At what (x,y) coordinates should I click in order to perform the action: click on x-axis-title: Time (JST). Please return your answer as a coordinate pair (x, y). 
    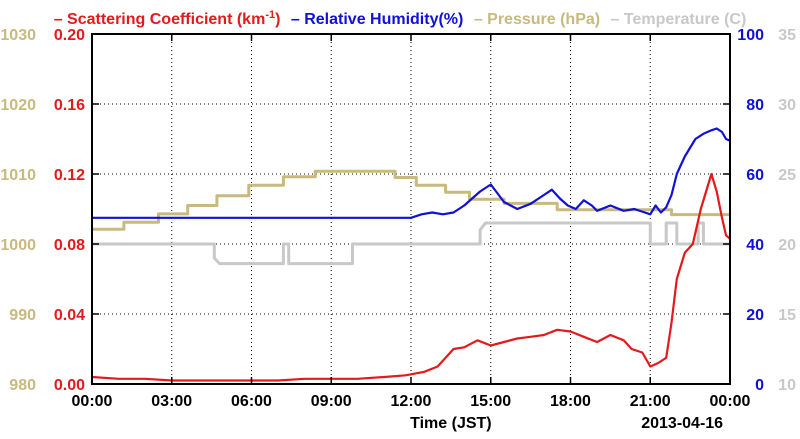
    Looking at the image, I should click on (451, 423).